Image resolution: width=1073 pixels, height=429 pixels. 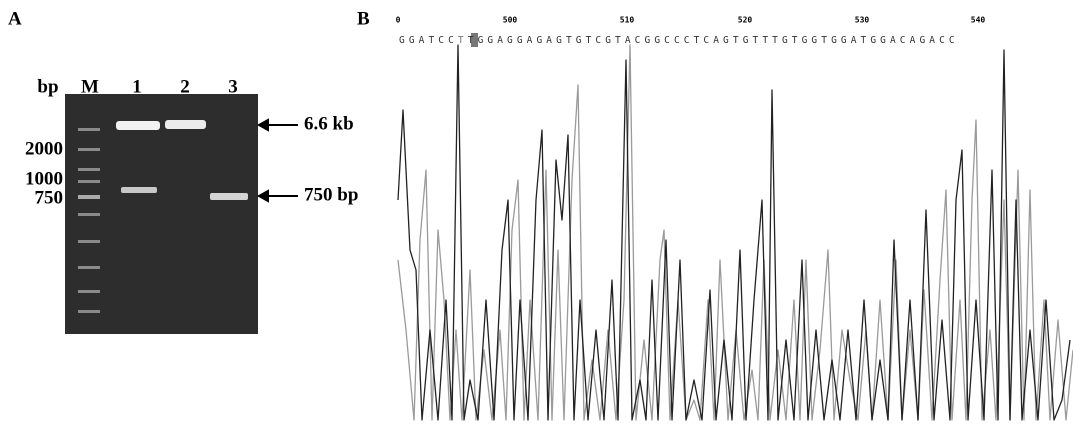 What do you see at coordinates (233, 86) in the screenshot?
I see `lane-label: 3` at bounding box center [233, 86].